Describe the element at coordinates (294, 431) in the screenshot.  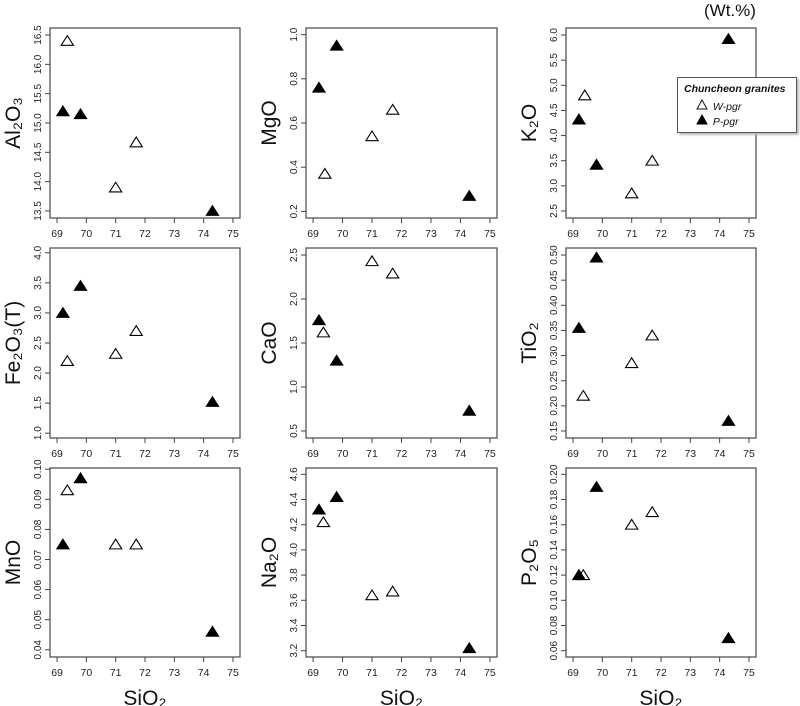
I see `y-tick-label: 0.5` at that location.